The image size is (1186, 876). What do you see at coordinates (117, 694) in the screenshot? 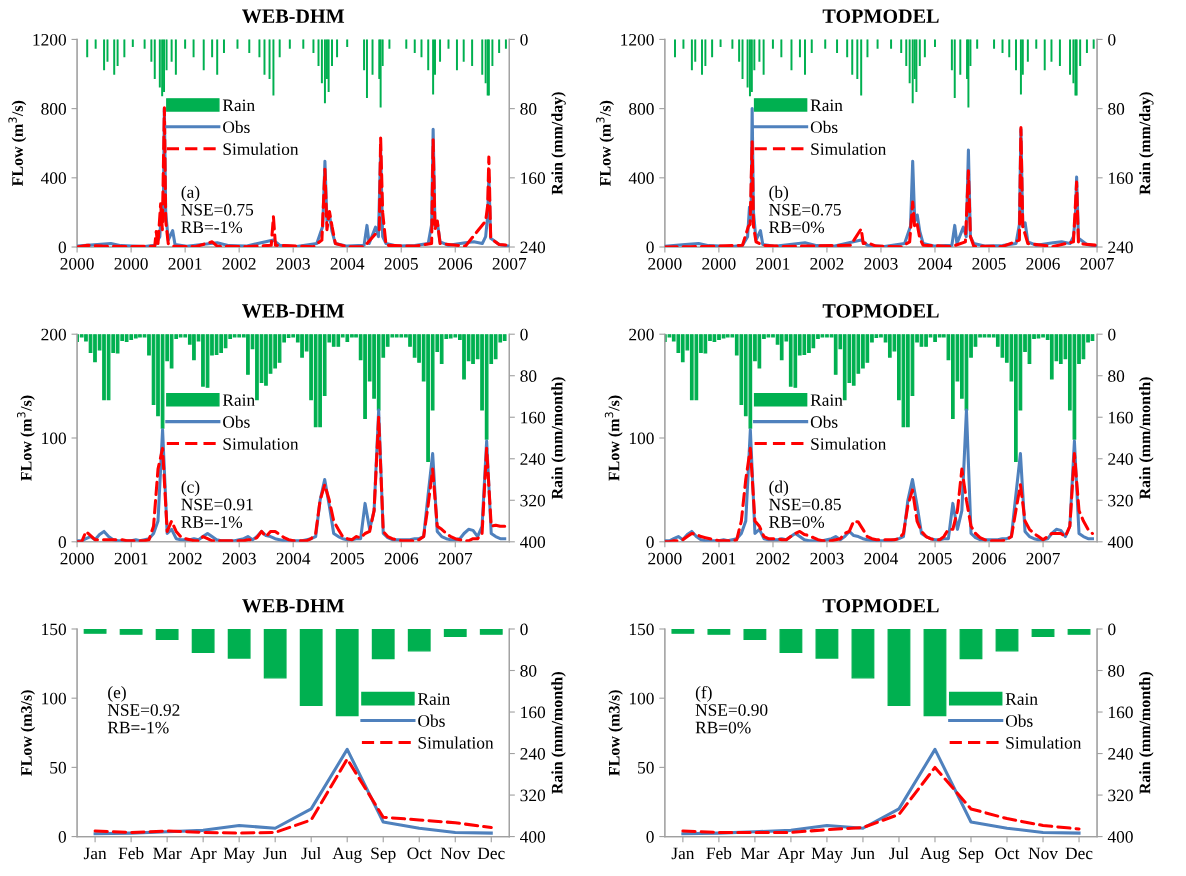
I see `annotation: (e)` at bounding box center [117, 694].